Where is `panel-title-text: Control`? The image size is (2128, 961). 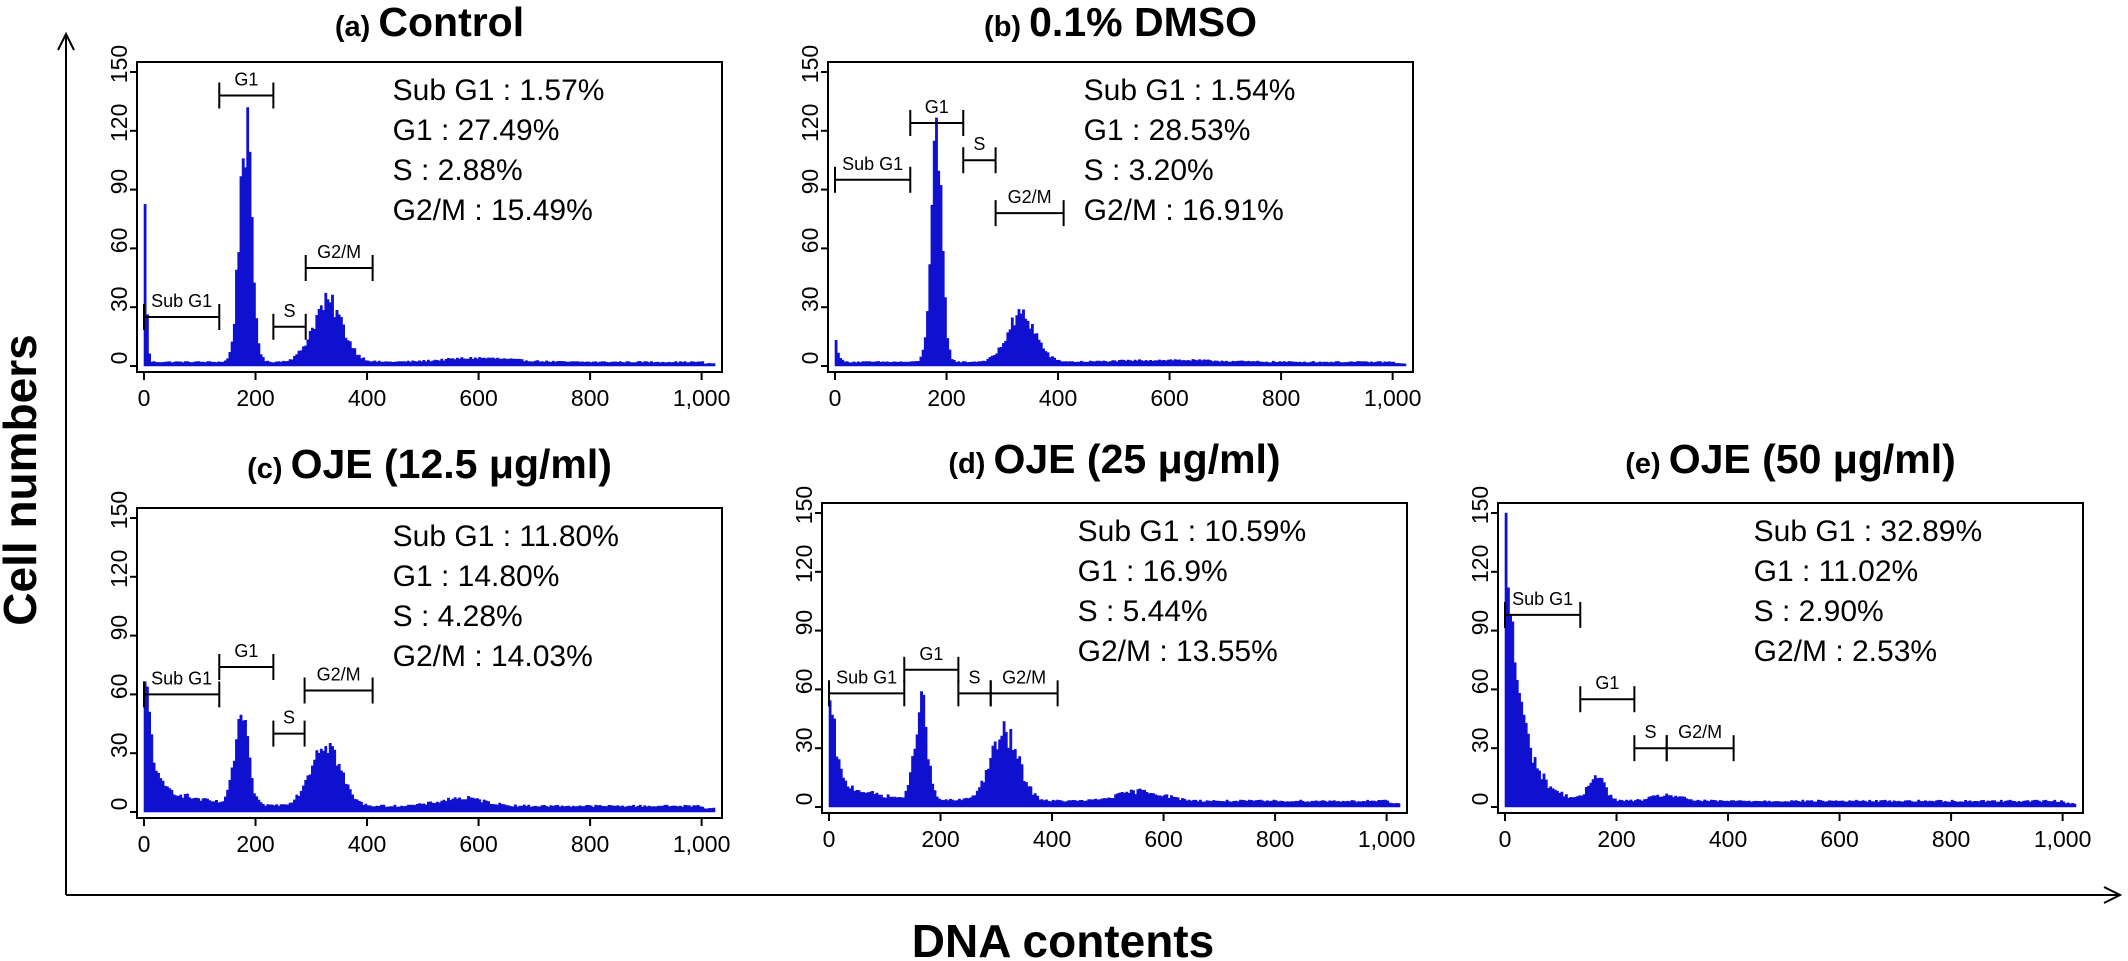 panel-title-text: Control is located at coordinates (451, 22).